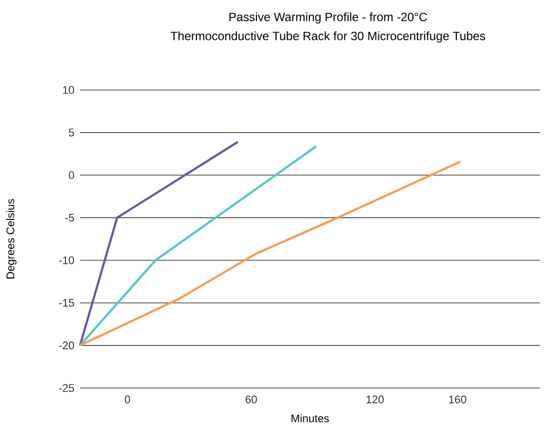  What do you see at coordinates (66, 388) in the screenshot?
I see `y-tick-label: -25` at bounding box center [66, 388].